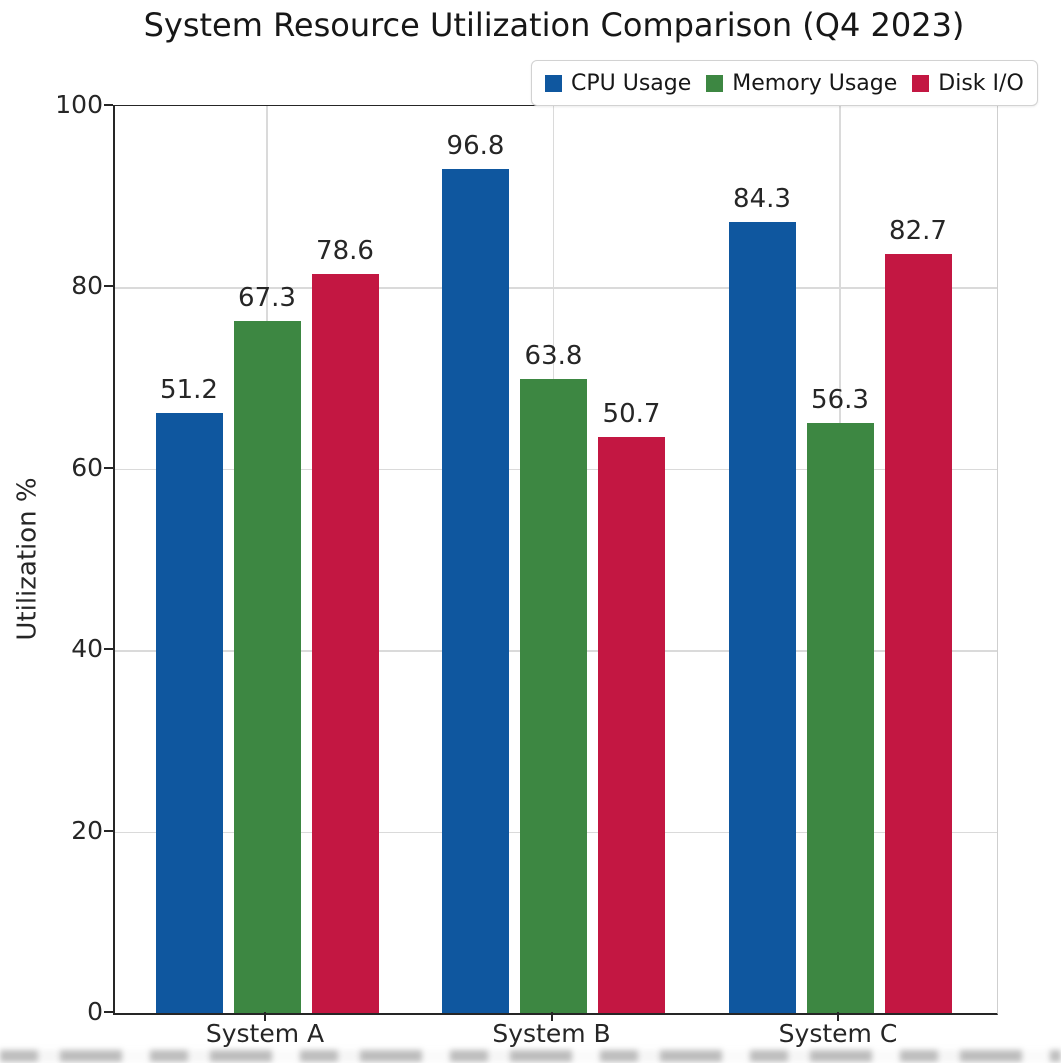 The image size is (1061, 1063). I want to click on x-tick-label-1: System A, so click(265, 1033).